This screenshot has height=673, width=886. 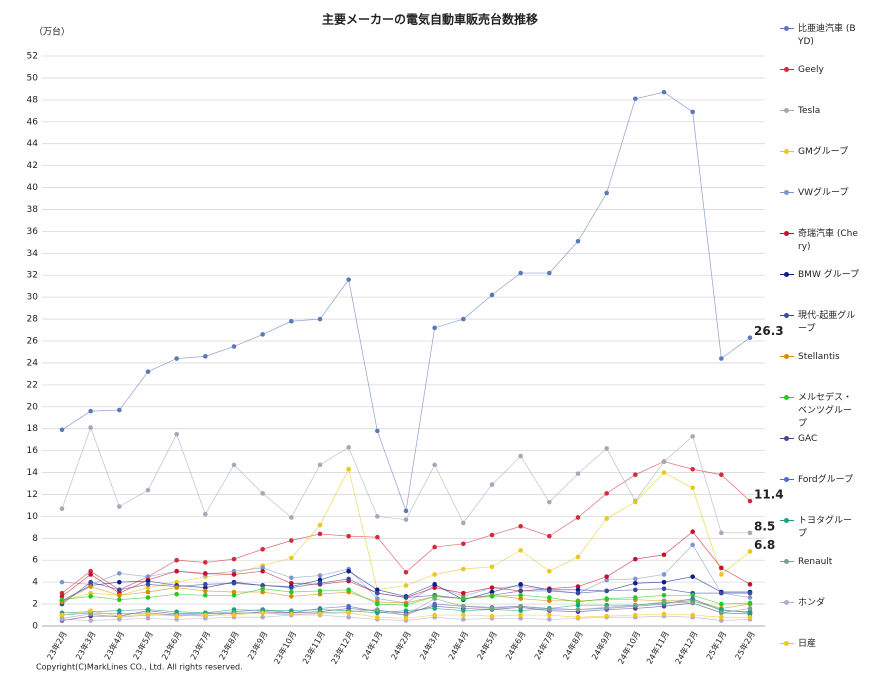 I want to click on legend-label: 奇瑞汽車 (Chery), so click(x=828, y=240).